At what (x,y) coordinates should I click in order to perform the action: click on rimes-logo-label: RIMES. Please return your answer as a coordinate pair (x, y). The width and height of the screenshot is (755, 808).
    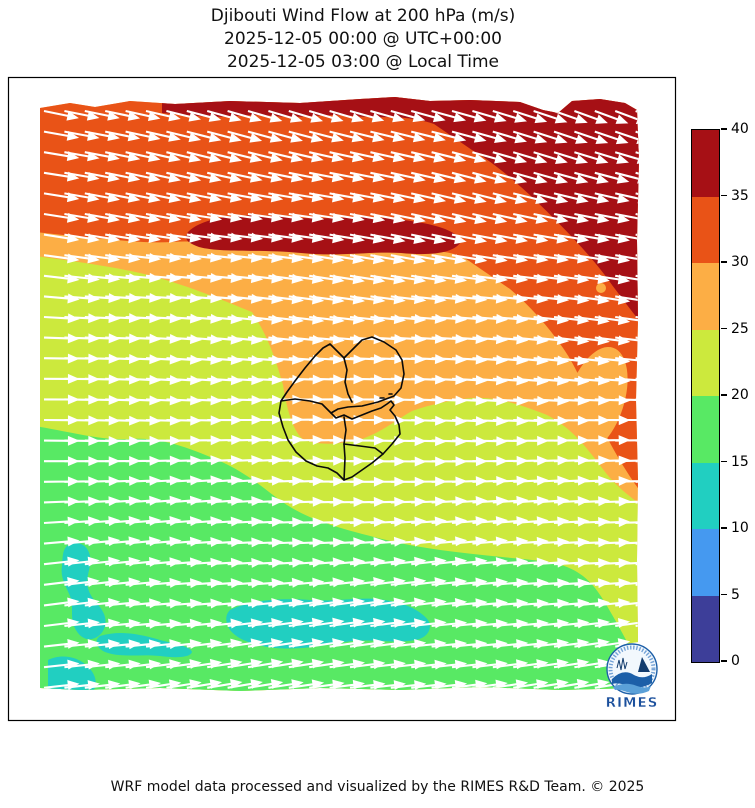
    Looking at the image, I should click on (632, 703).